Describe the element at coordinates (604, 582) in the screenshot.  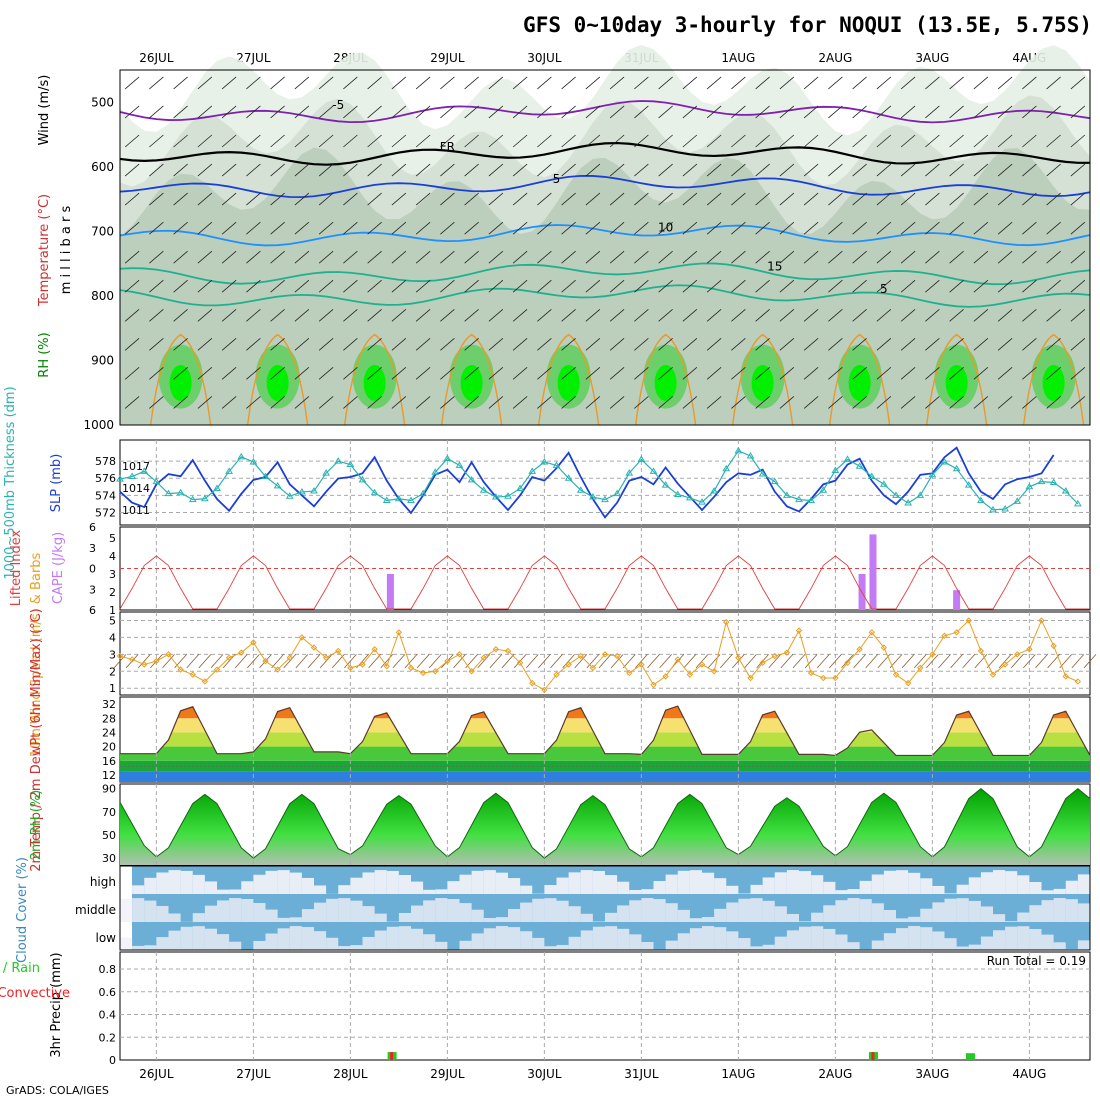
I see `li-series-line` at that location.